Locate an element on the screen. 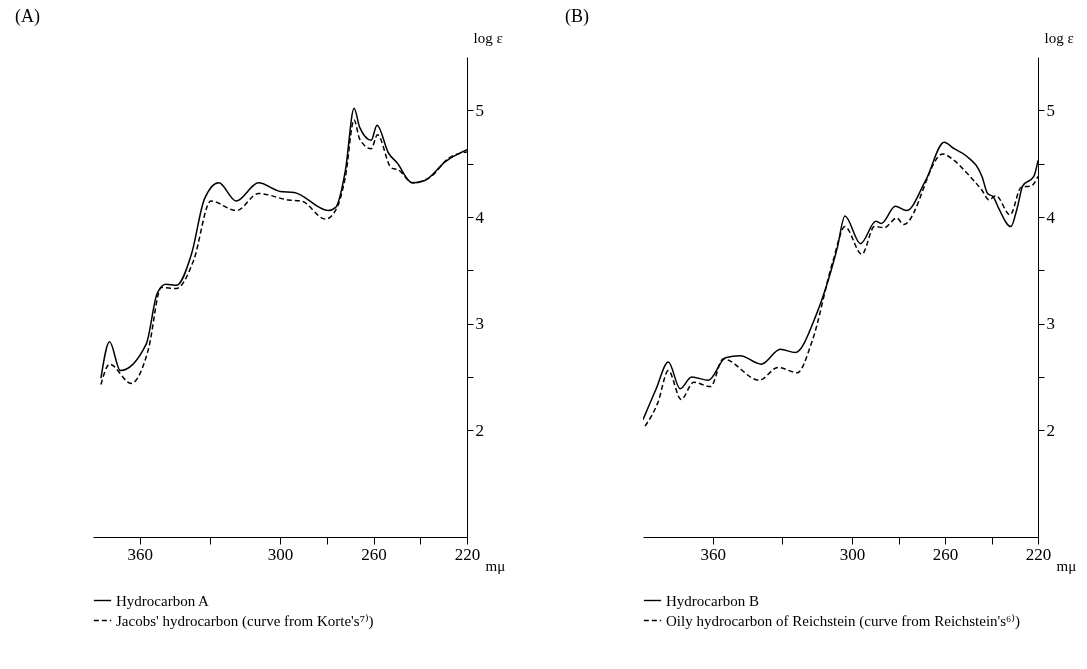  legend-label: Hydrocarbon A is located at coordinates (163, 600).